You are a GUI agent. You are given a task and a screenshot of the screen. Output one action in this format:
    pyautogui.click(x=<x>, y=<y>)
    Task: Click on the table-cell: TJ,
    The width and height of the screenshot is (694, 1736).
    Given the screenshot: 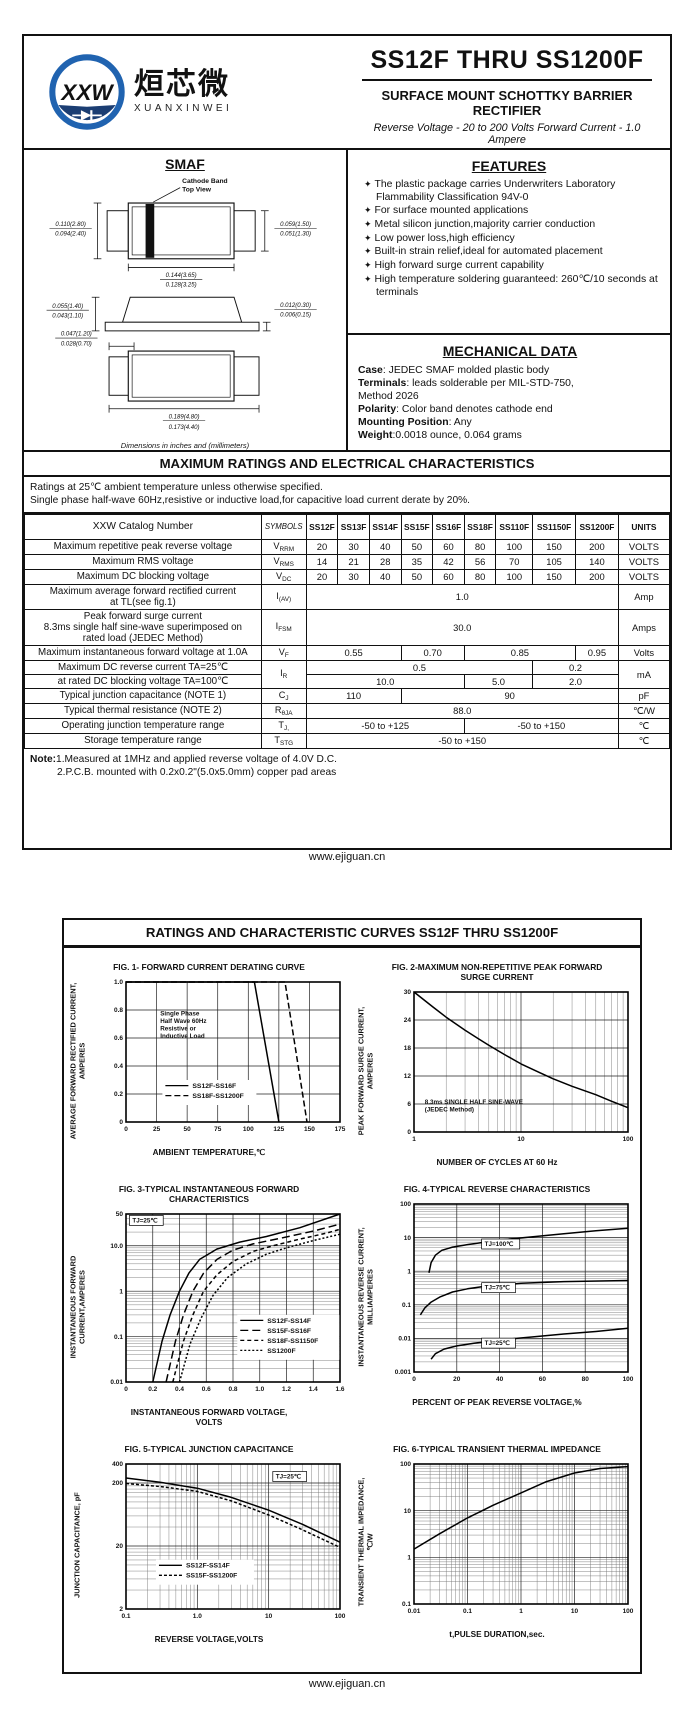 What is the action you would take?
    pyautogui.click(x=283, y=725)
    